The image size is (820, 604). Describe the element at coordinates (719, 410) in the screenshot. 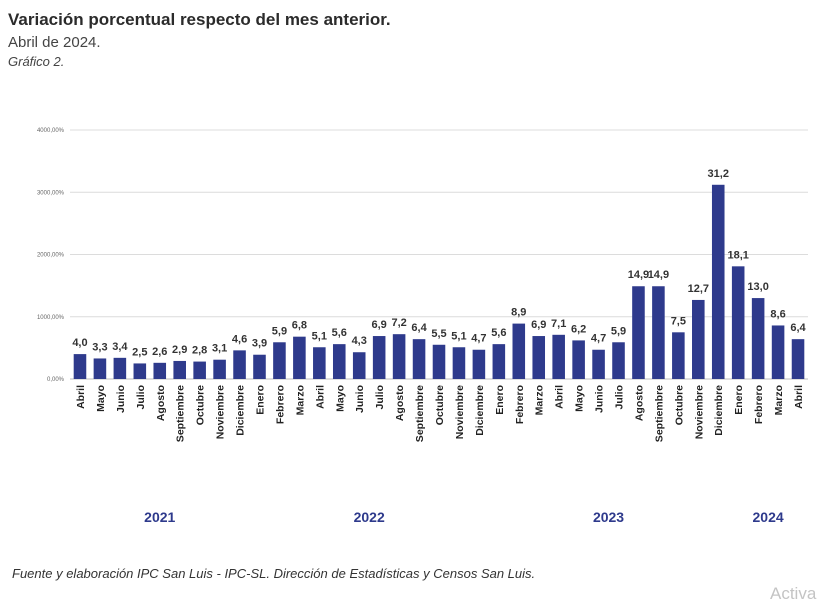

I see `x-tick-label: Diciembre` at that location.